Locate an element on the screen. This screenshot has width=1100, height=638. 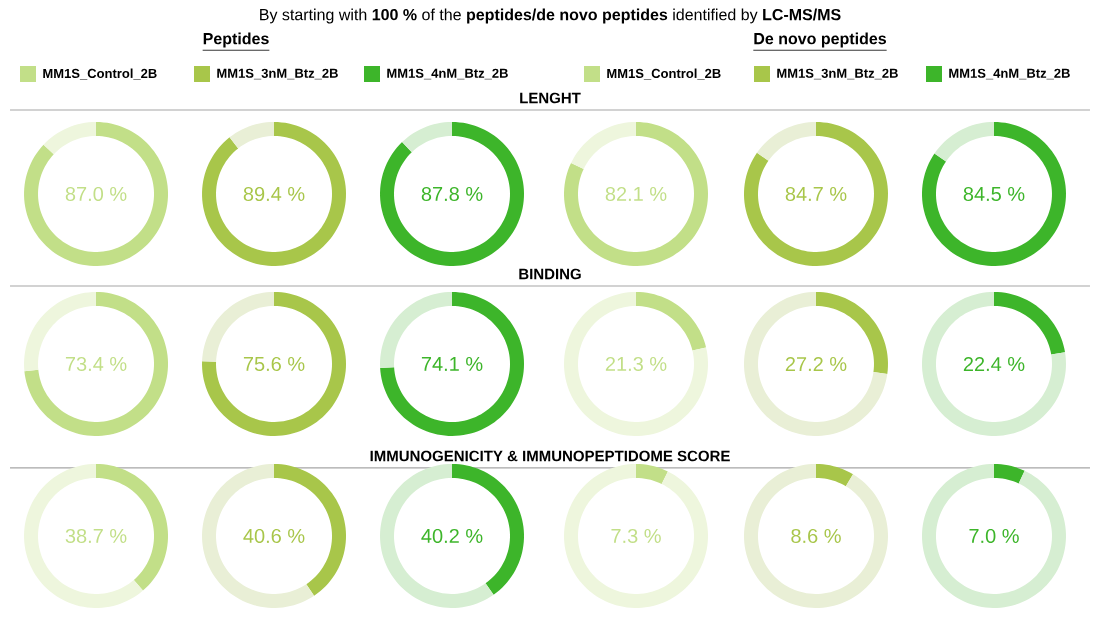
text: 73.4 % is located at coordinates (96, 364).